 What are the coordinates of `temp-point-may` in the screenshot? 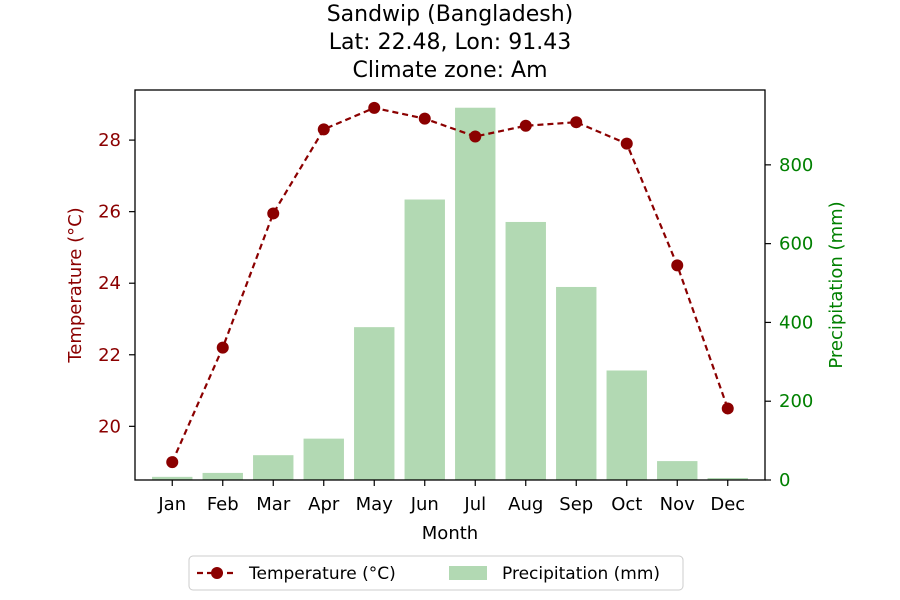 It's located at (374, 107).